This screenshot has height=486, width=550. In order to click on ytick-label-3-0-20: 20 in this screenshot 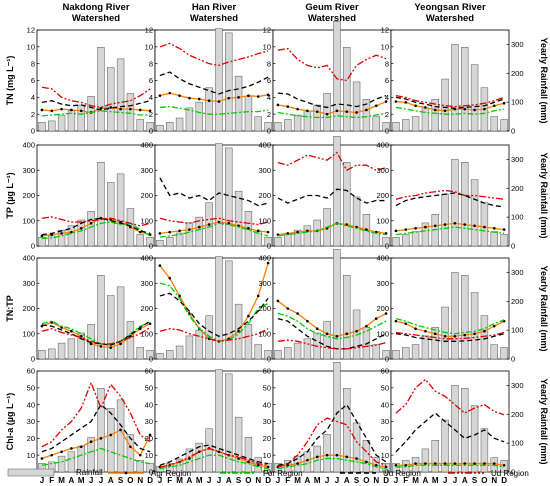, I will do `click(31, 438)`.